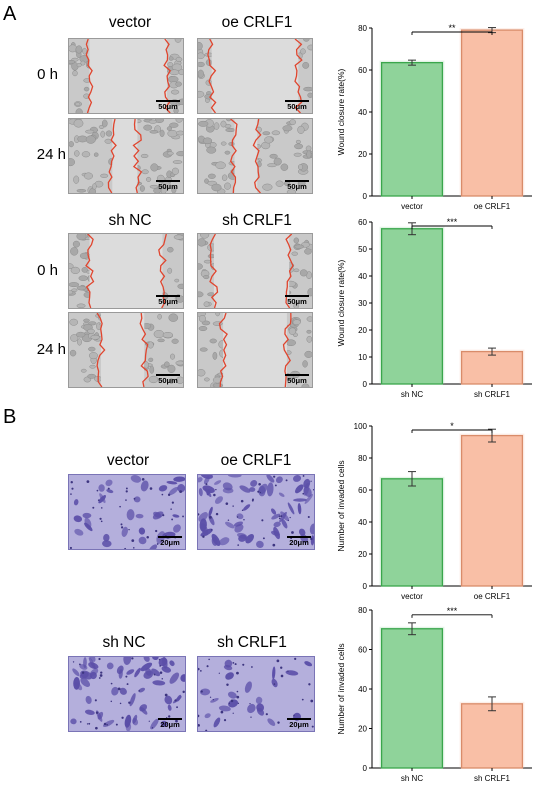  What do you see at coordinates (452, 28) in the screenshot?
I see `significance-label: **` at bounding box center [452, 28].